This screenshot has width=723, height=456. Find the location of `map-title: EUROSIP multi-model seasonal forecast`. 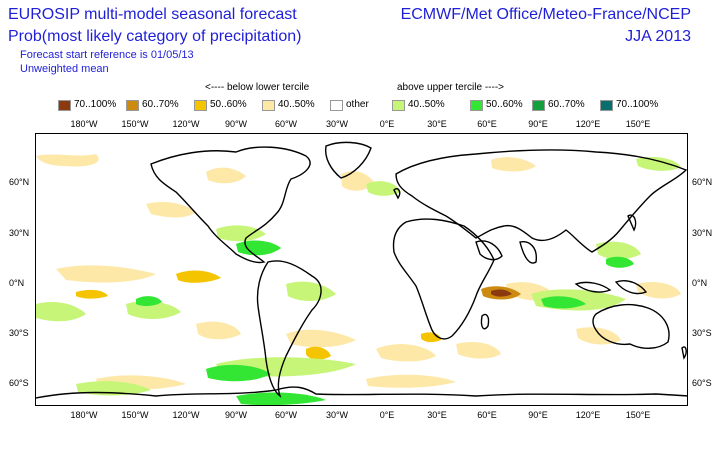

map-title: EUROSIP multi-model seasonal forecast is located at coordinates (152, 14).